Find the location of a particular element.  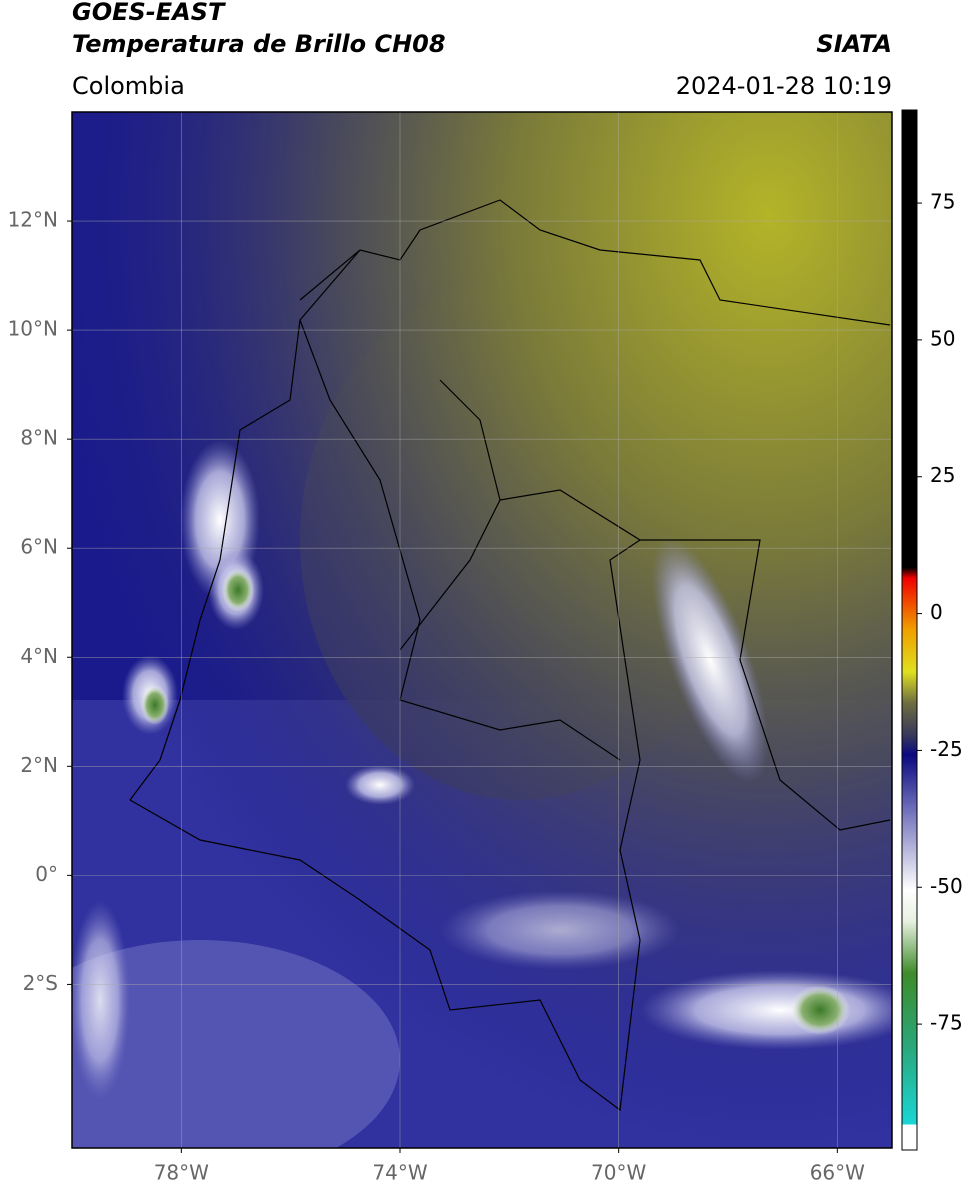

lat-tick-label: 2°N is located at coordinates (39, 765).